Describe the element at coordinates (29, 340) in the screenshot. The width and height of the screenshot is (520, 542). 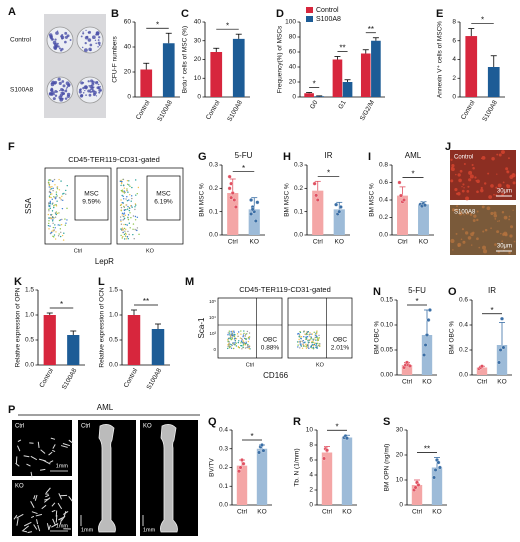
I see `y-tick-label: 0.5` at that location.